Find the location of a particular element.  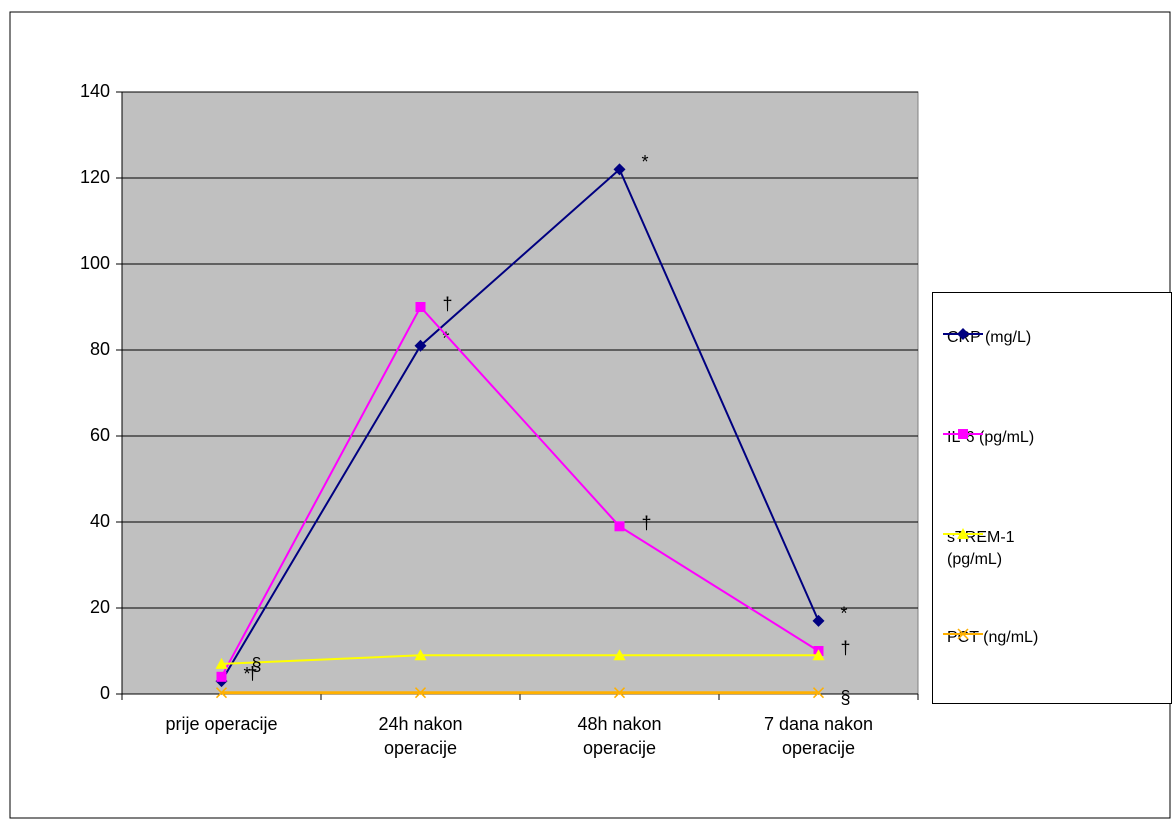

x-tick-label: 24h nakon operacije is located at coordinates (420, 736).